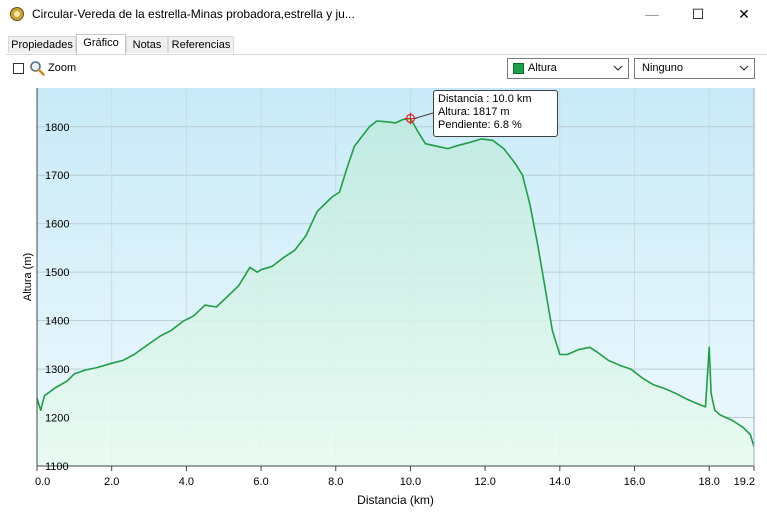 The width and height of the screenshot is (767, 522). I want to click on y-tick-label: 1500, so click(57, 273).